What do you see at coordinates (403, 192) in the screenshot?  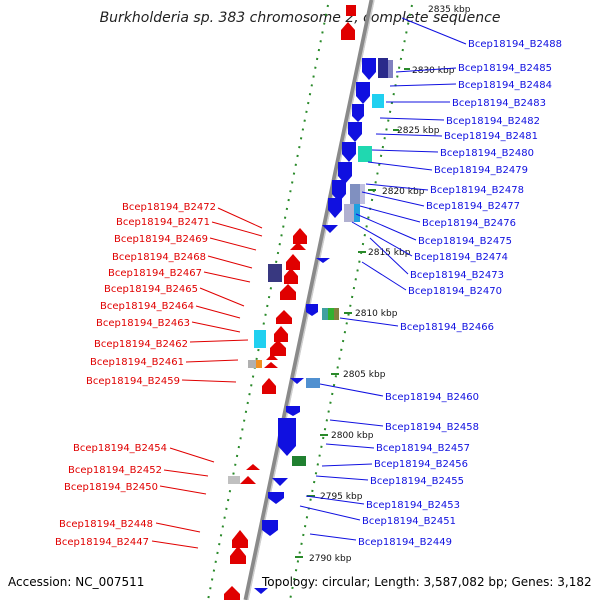 I see `scale-label: 2820 kbp` at bounding box center [403, 192].